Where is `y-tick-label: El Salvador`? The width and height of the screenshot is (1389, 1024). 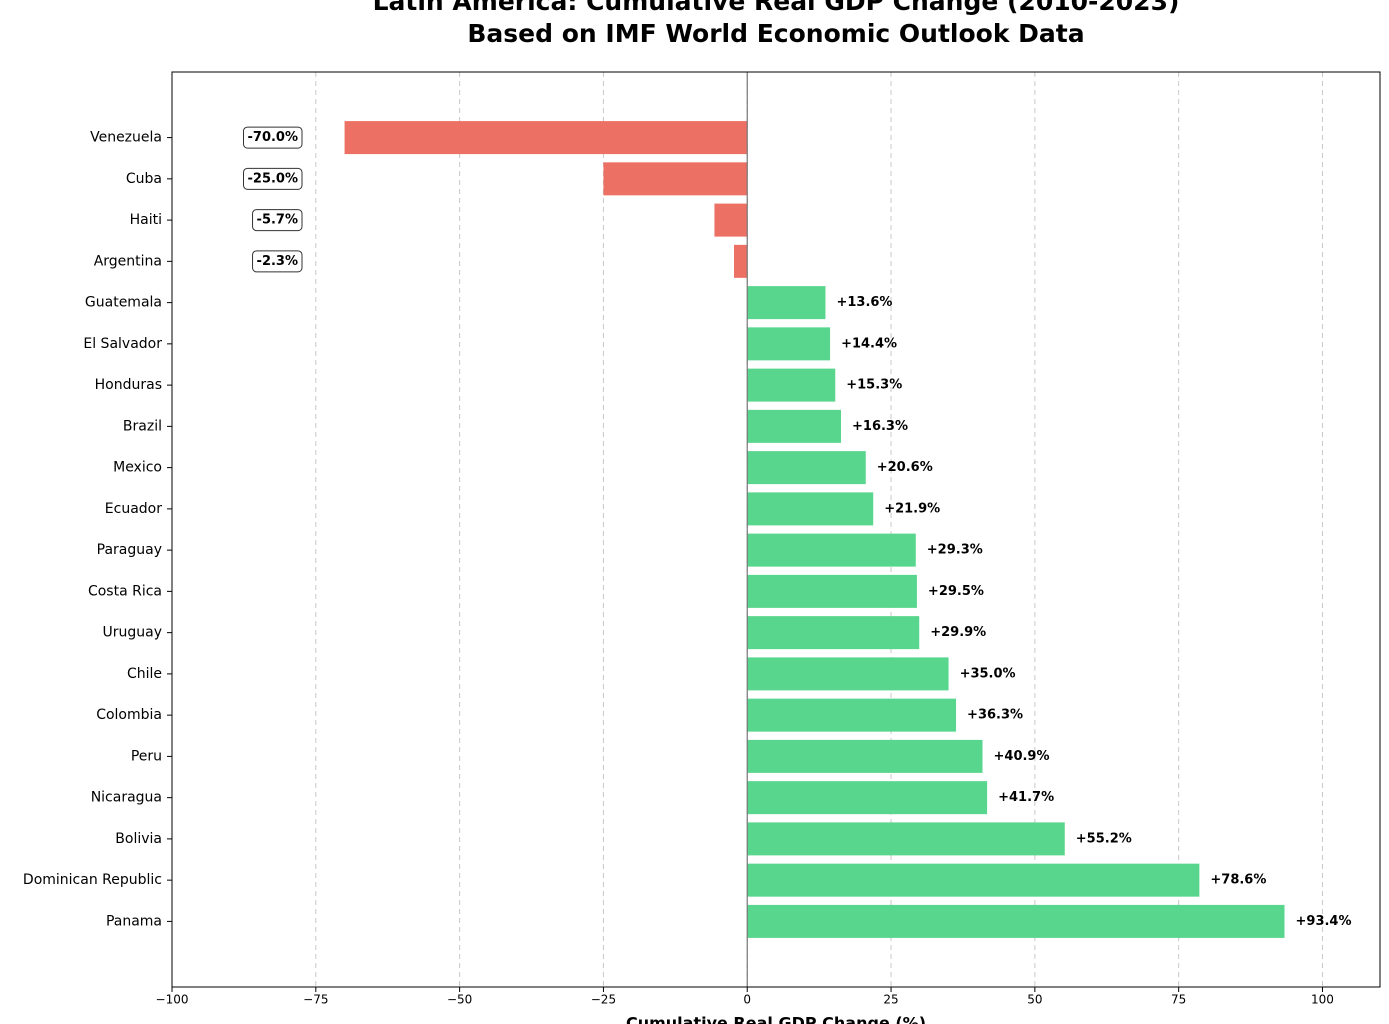
y-tick-label: El Salvador is located at coordinates (122, 344).